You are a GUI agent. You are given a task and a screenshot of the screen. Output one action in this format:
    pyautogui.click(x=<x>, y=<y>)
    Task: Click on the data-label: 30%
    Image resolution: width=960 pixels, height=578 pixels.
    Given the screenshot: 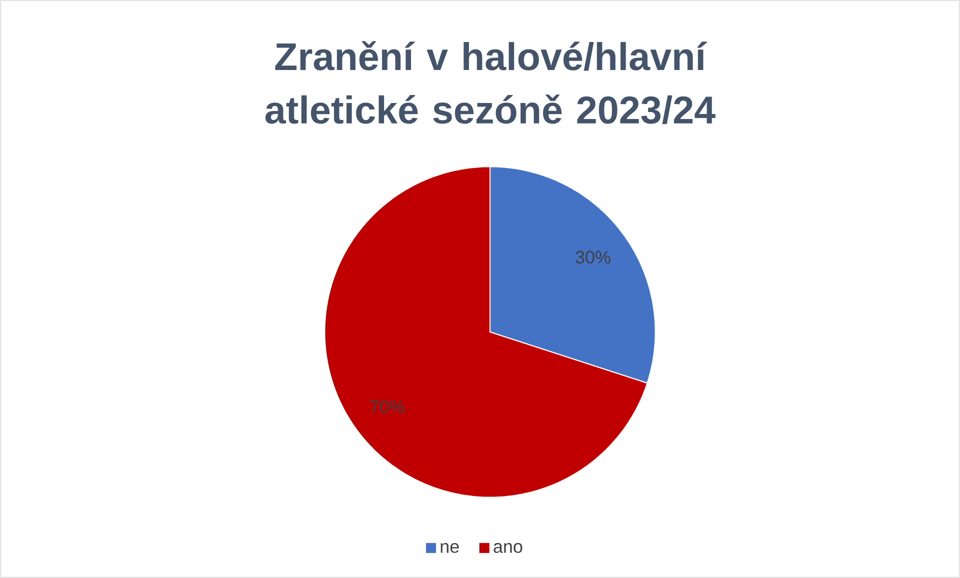 What is the action you would take?
    pyautogui.click(x=593, y=257)
    